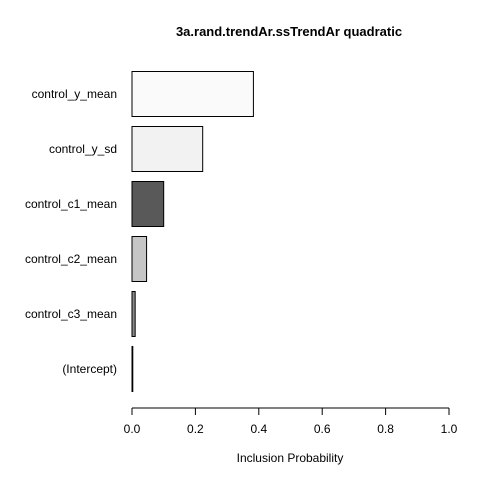  What do you see at coordinates (289, 31) in the screenshot?
I see `chart-title: 3a.rand.trendAr.ssTrendAr quadratic` at bounding box center [289, 31].